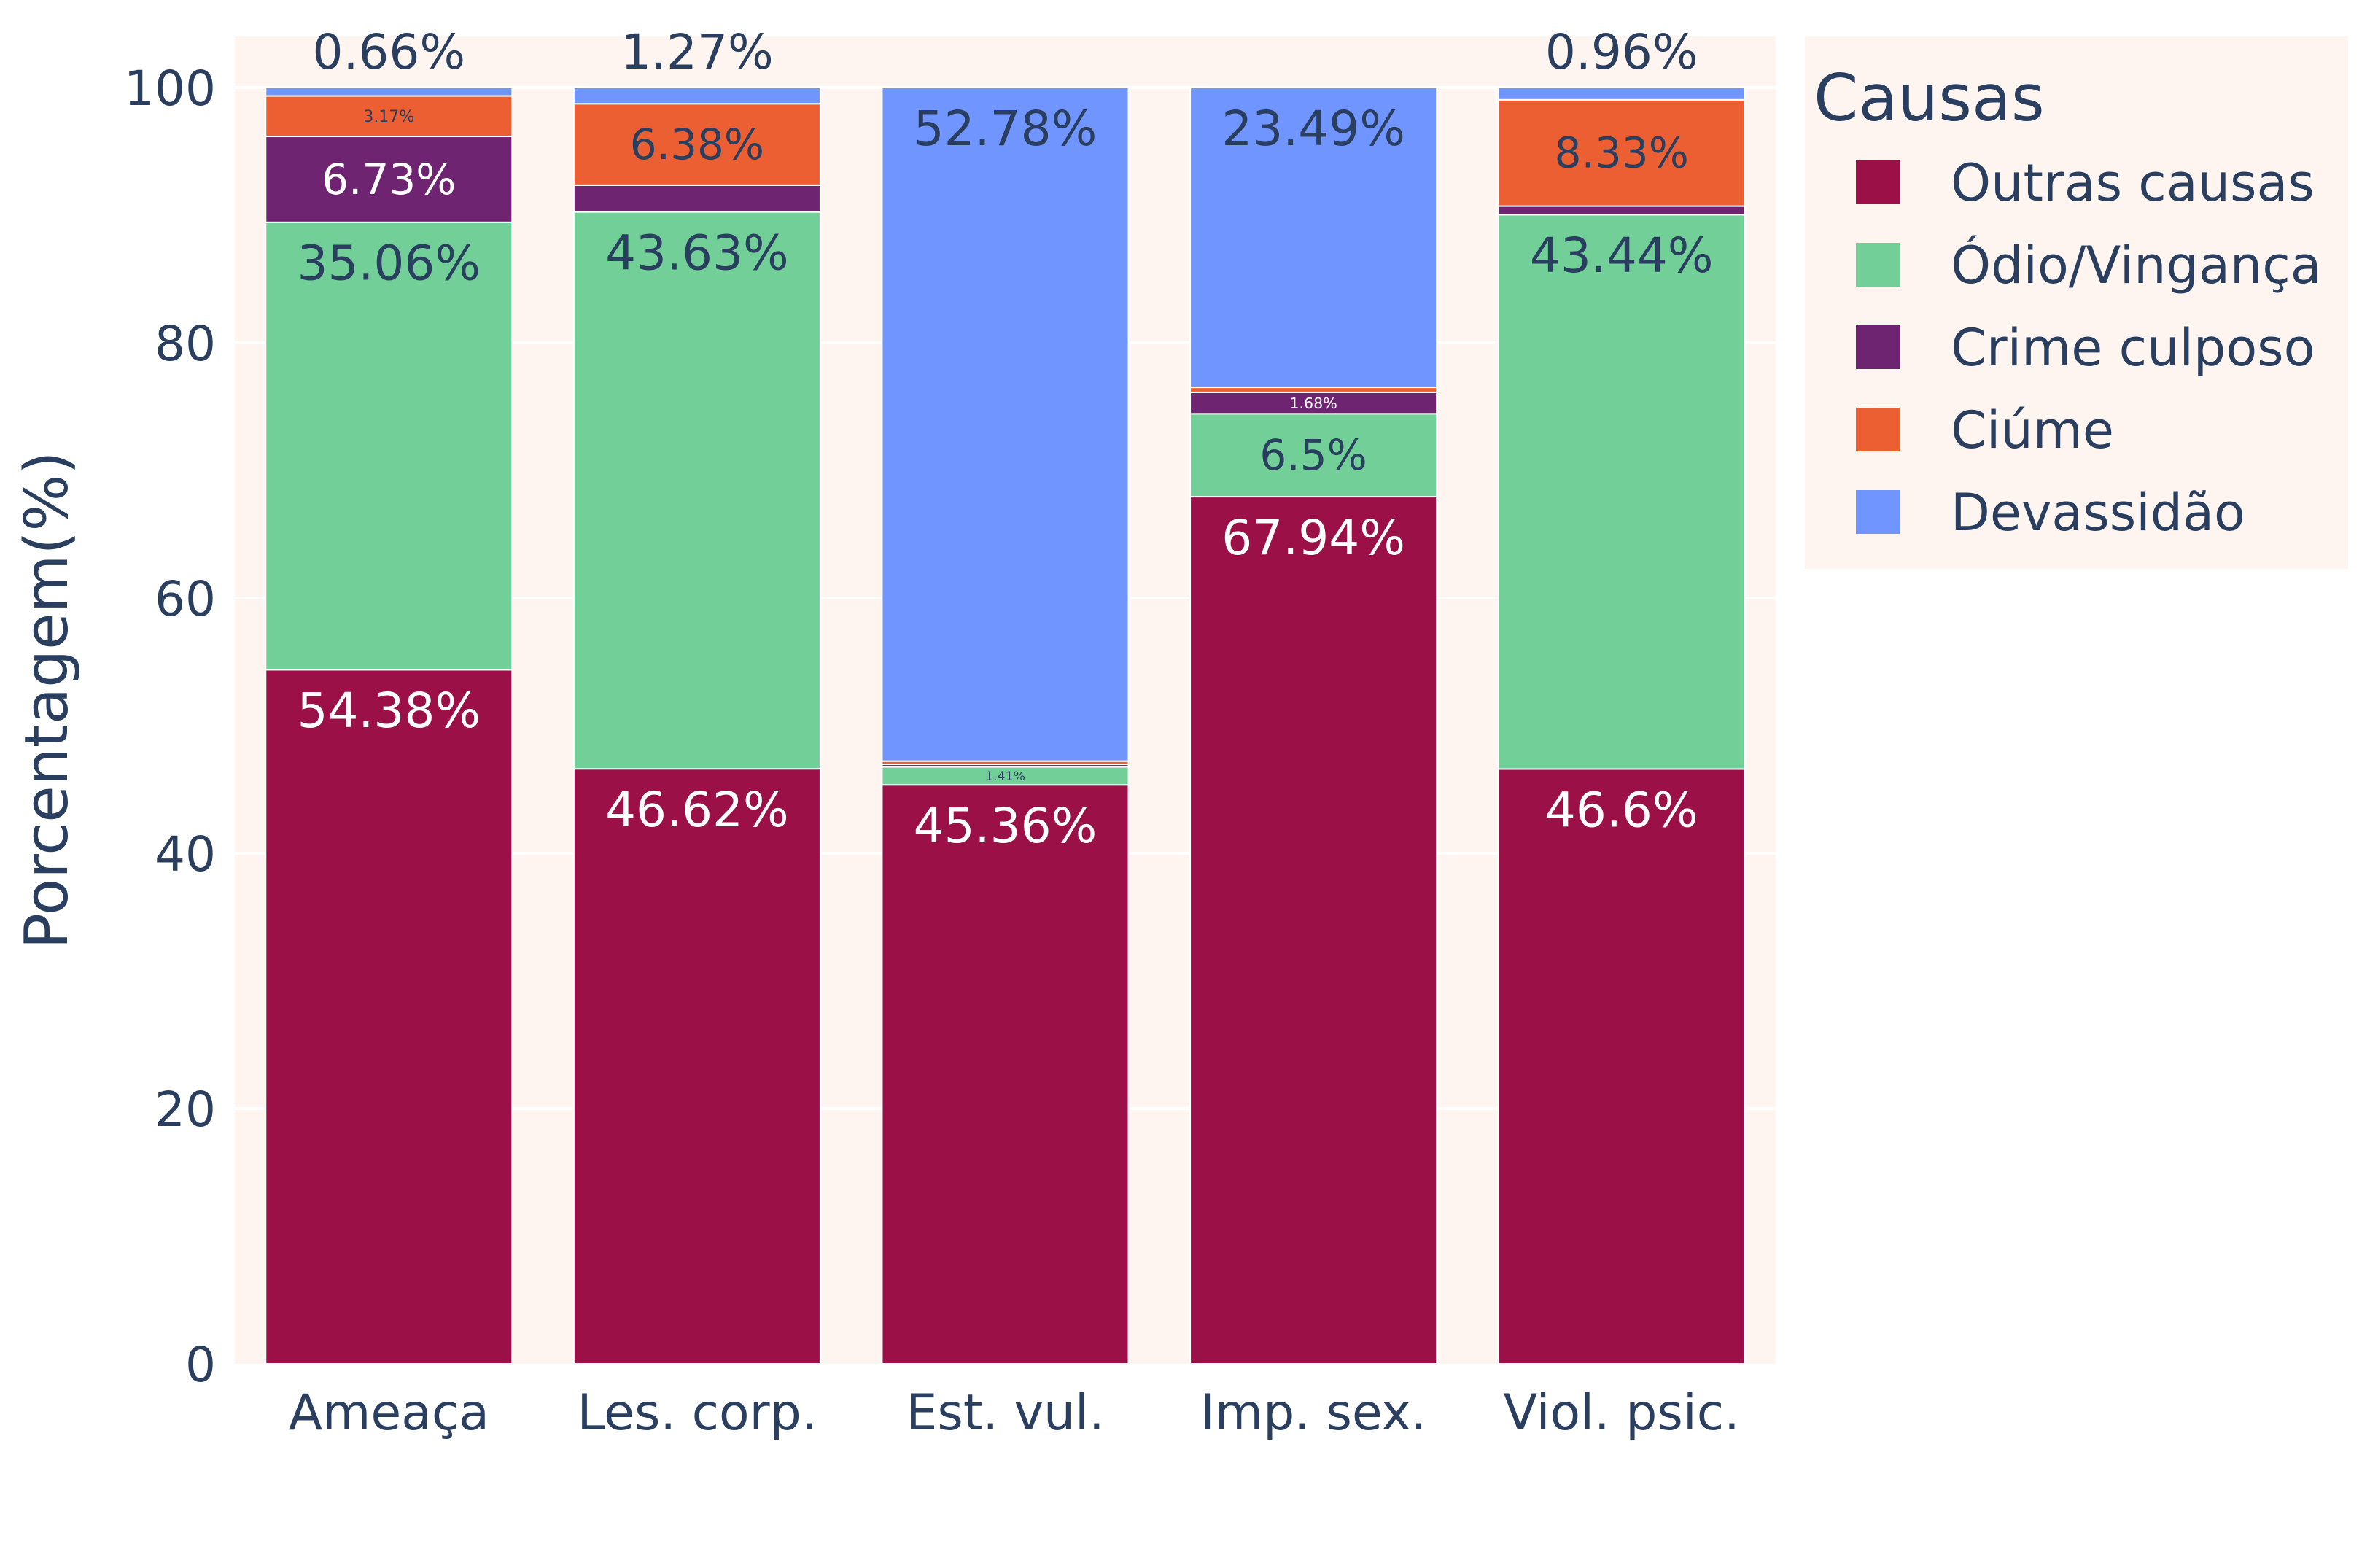 The width and height of the screenshot is (2370, 1568). I want to click on y-tick-label-60: 60, so click(185, 599).